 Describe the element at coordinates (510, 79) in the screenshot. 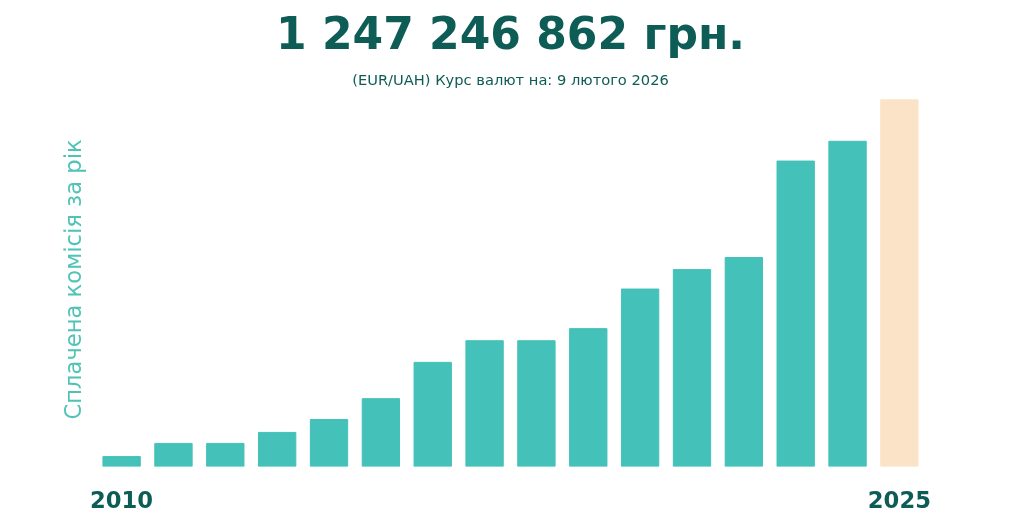

I see `chart-subtitle: (EUR/UAH) Курс валют на: 9 лютого 2026` at that location.